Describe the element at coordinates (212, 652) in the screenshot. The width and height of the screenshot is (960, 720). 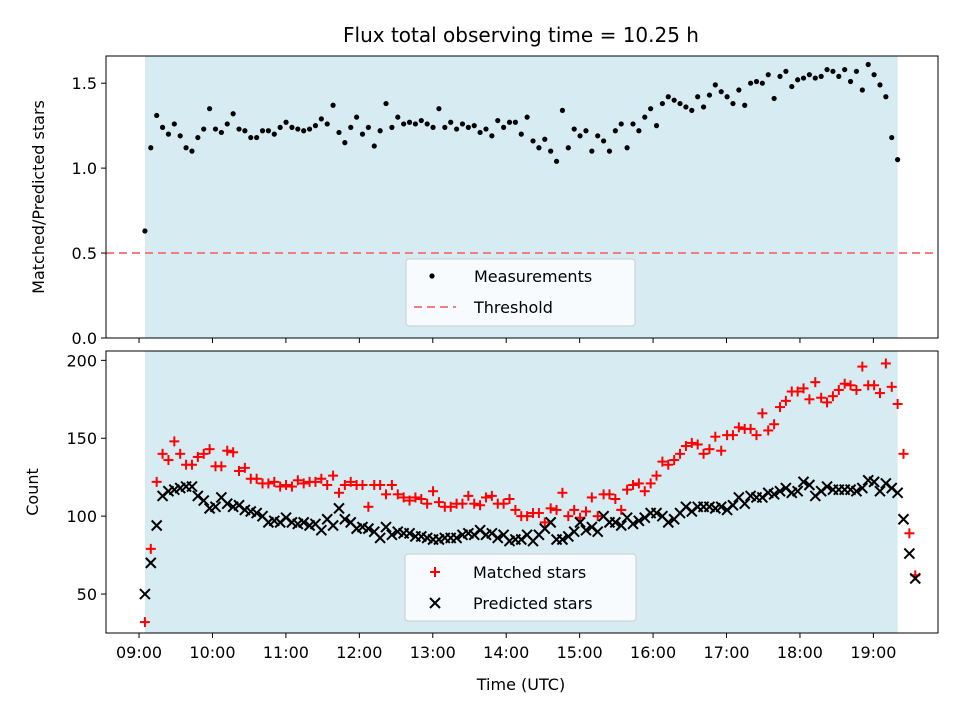
I see `x-tick-label: 10:00` at that location.